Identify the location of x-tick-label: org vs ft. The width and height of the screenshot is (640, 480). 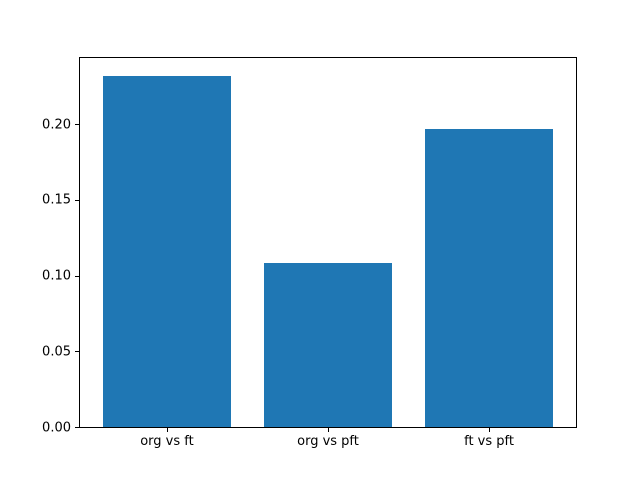
(167, 441).